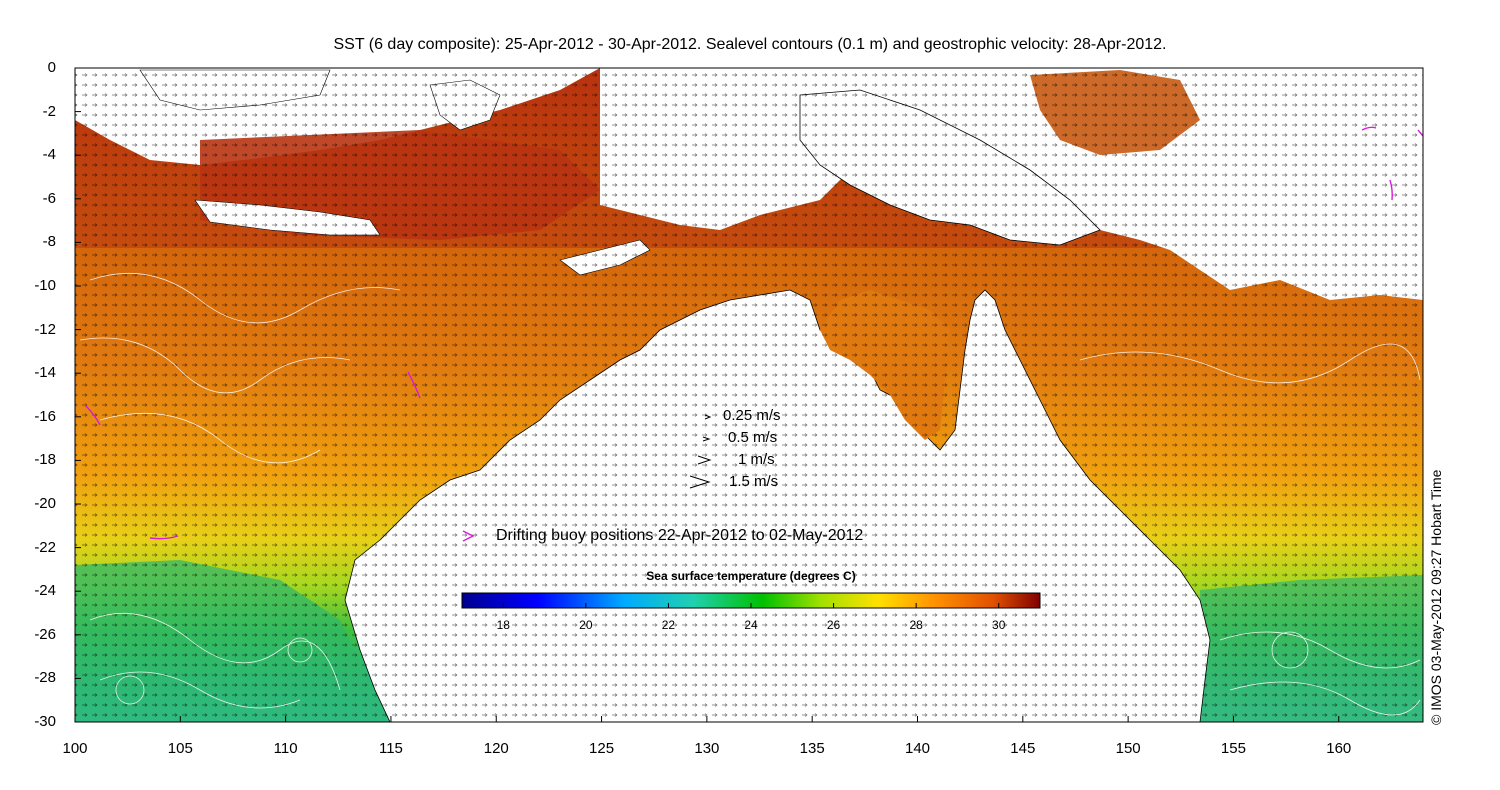  I want to click on x-tick-label: 125, so click(602, 748).